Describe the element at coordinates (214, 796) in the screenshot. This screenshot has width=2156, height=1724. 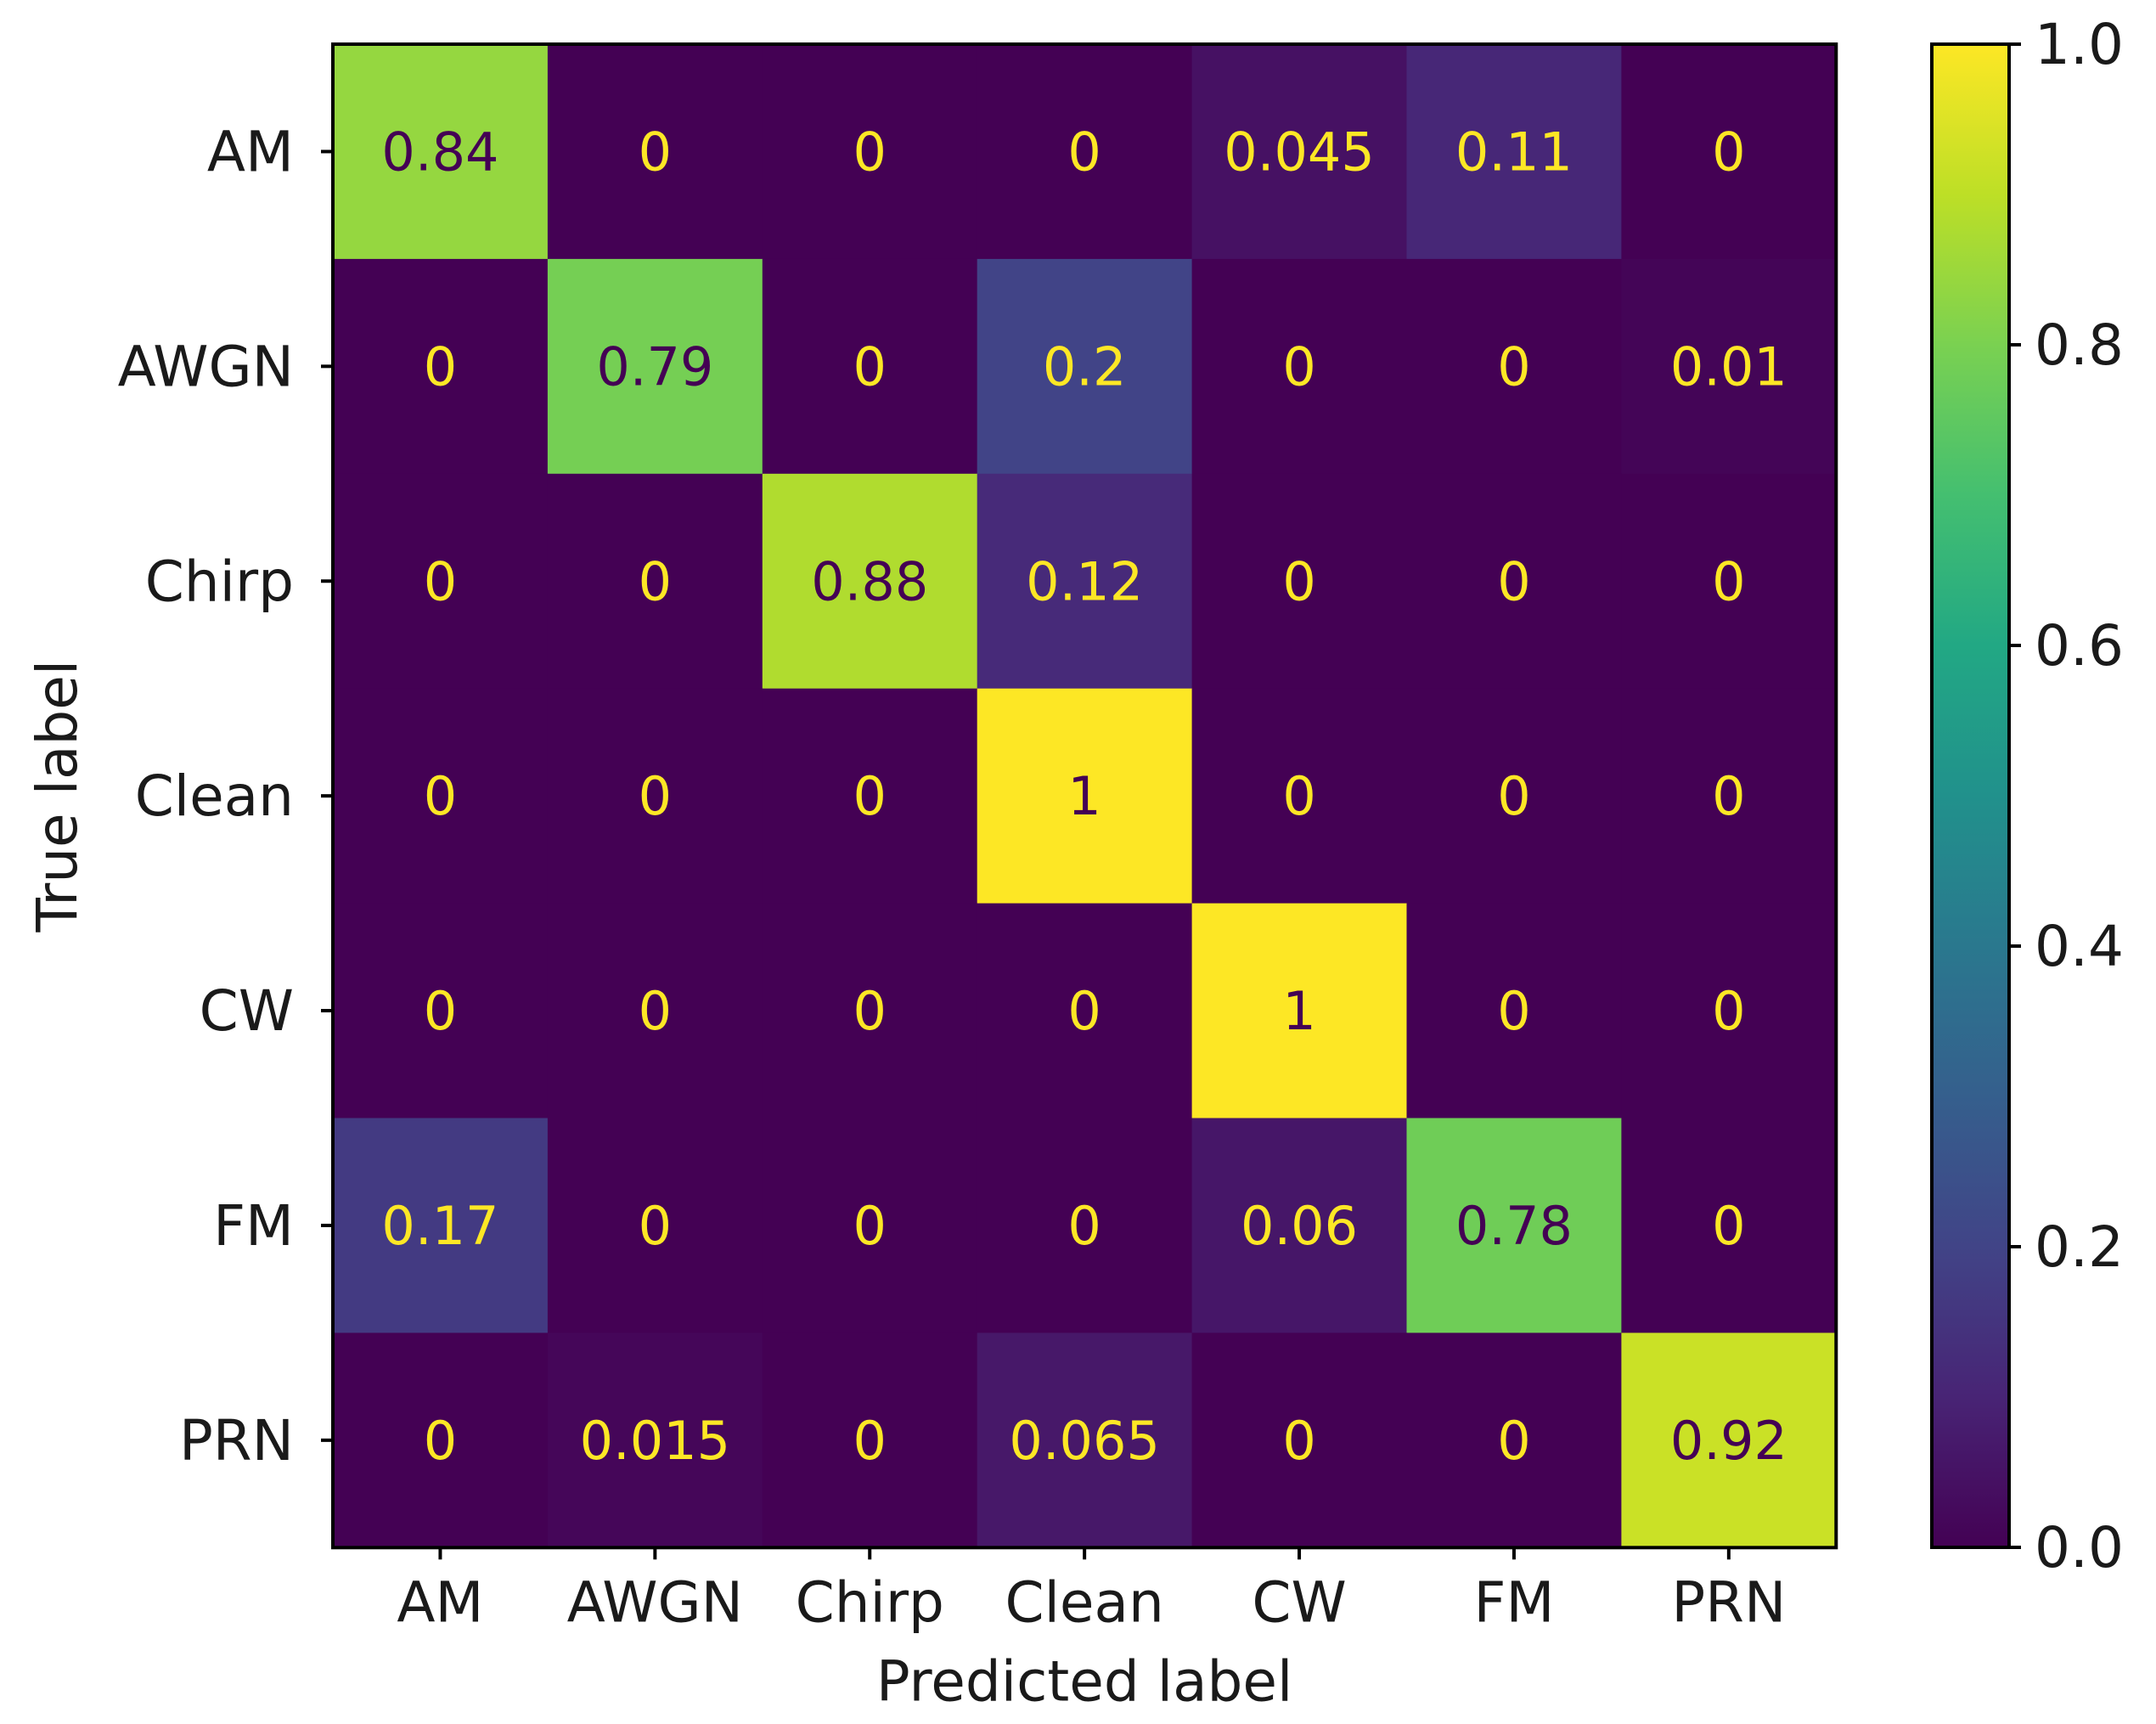
I see `y-tick-label-3: Clean` at that location.